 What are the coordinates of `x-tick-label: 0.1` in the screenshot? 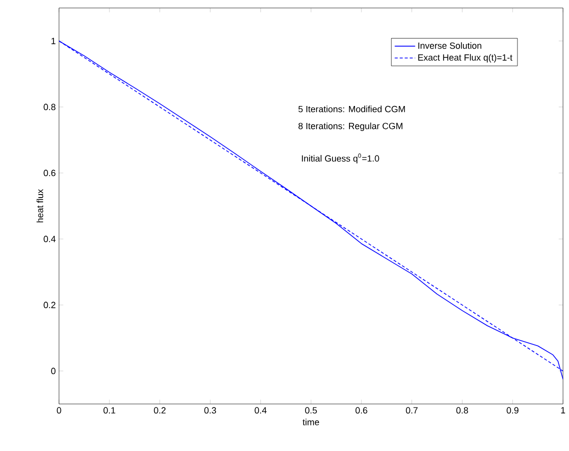 It's located at (110, 410).